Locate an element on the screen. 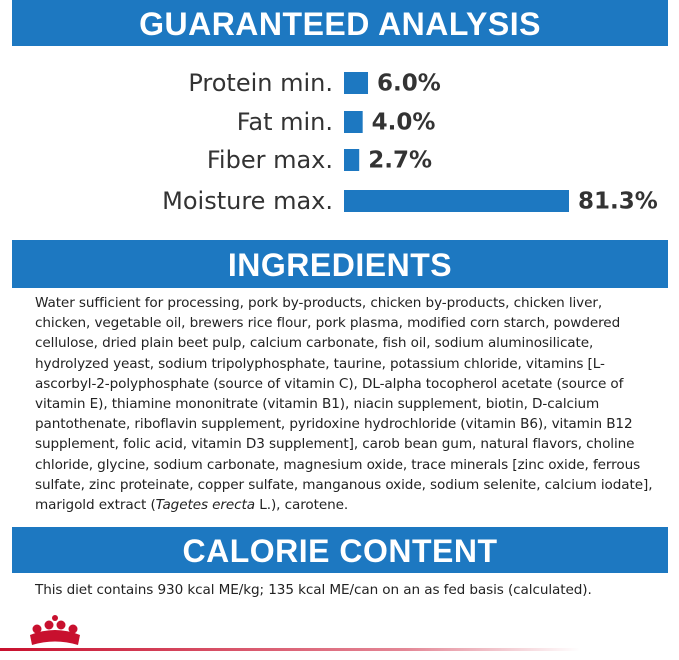 This screenshot has width=679, height=660. footer-line is located at coordinates (290, 649).